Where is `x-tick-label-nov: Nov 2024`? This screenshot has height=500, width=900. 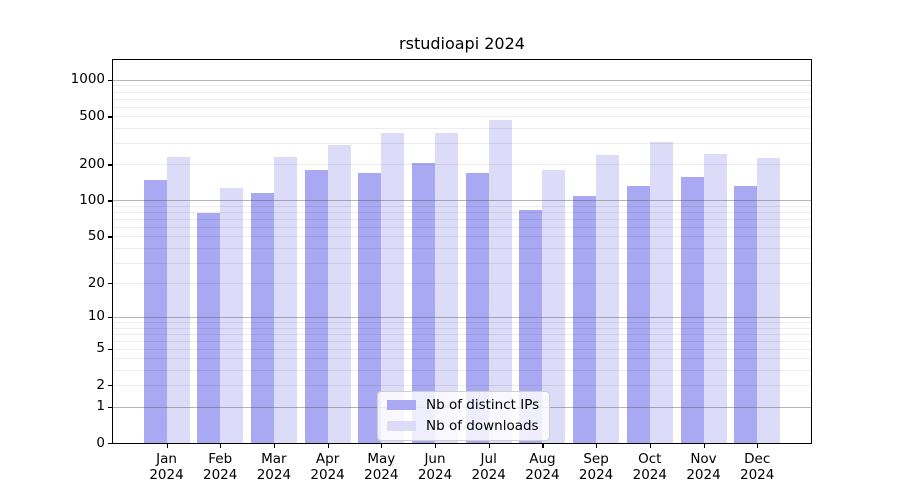 x-tick-label-nov: Nov 2024 is located at coordinates (703, 467).